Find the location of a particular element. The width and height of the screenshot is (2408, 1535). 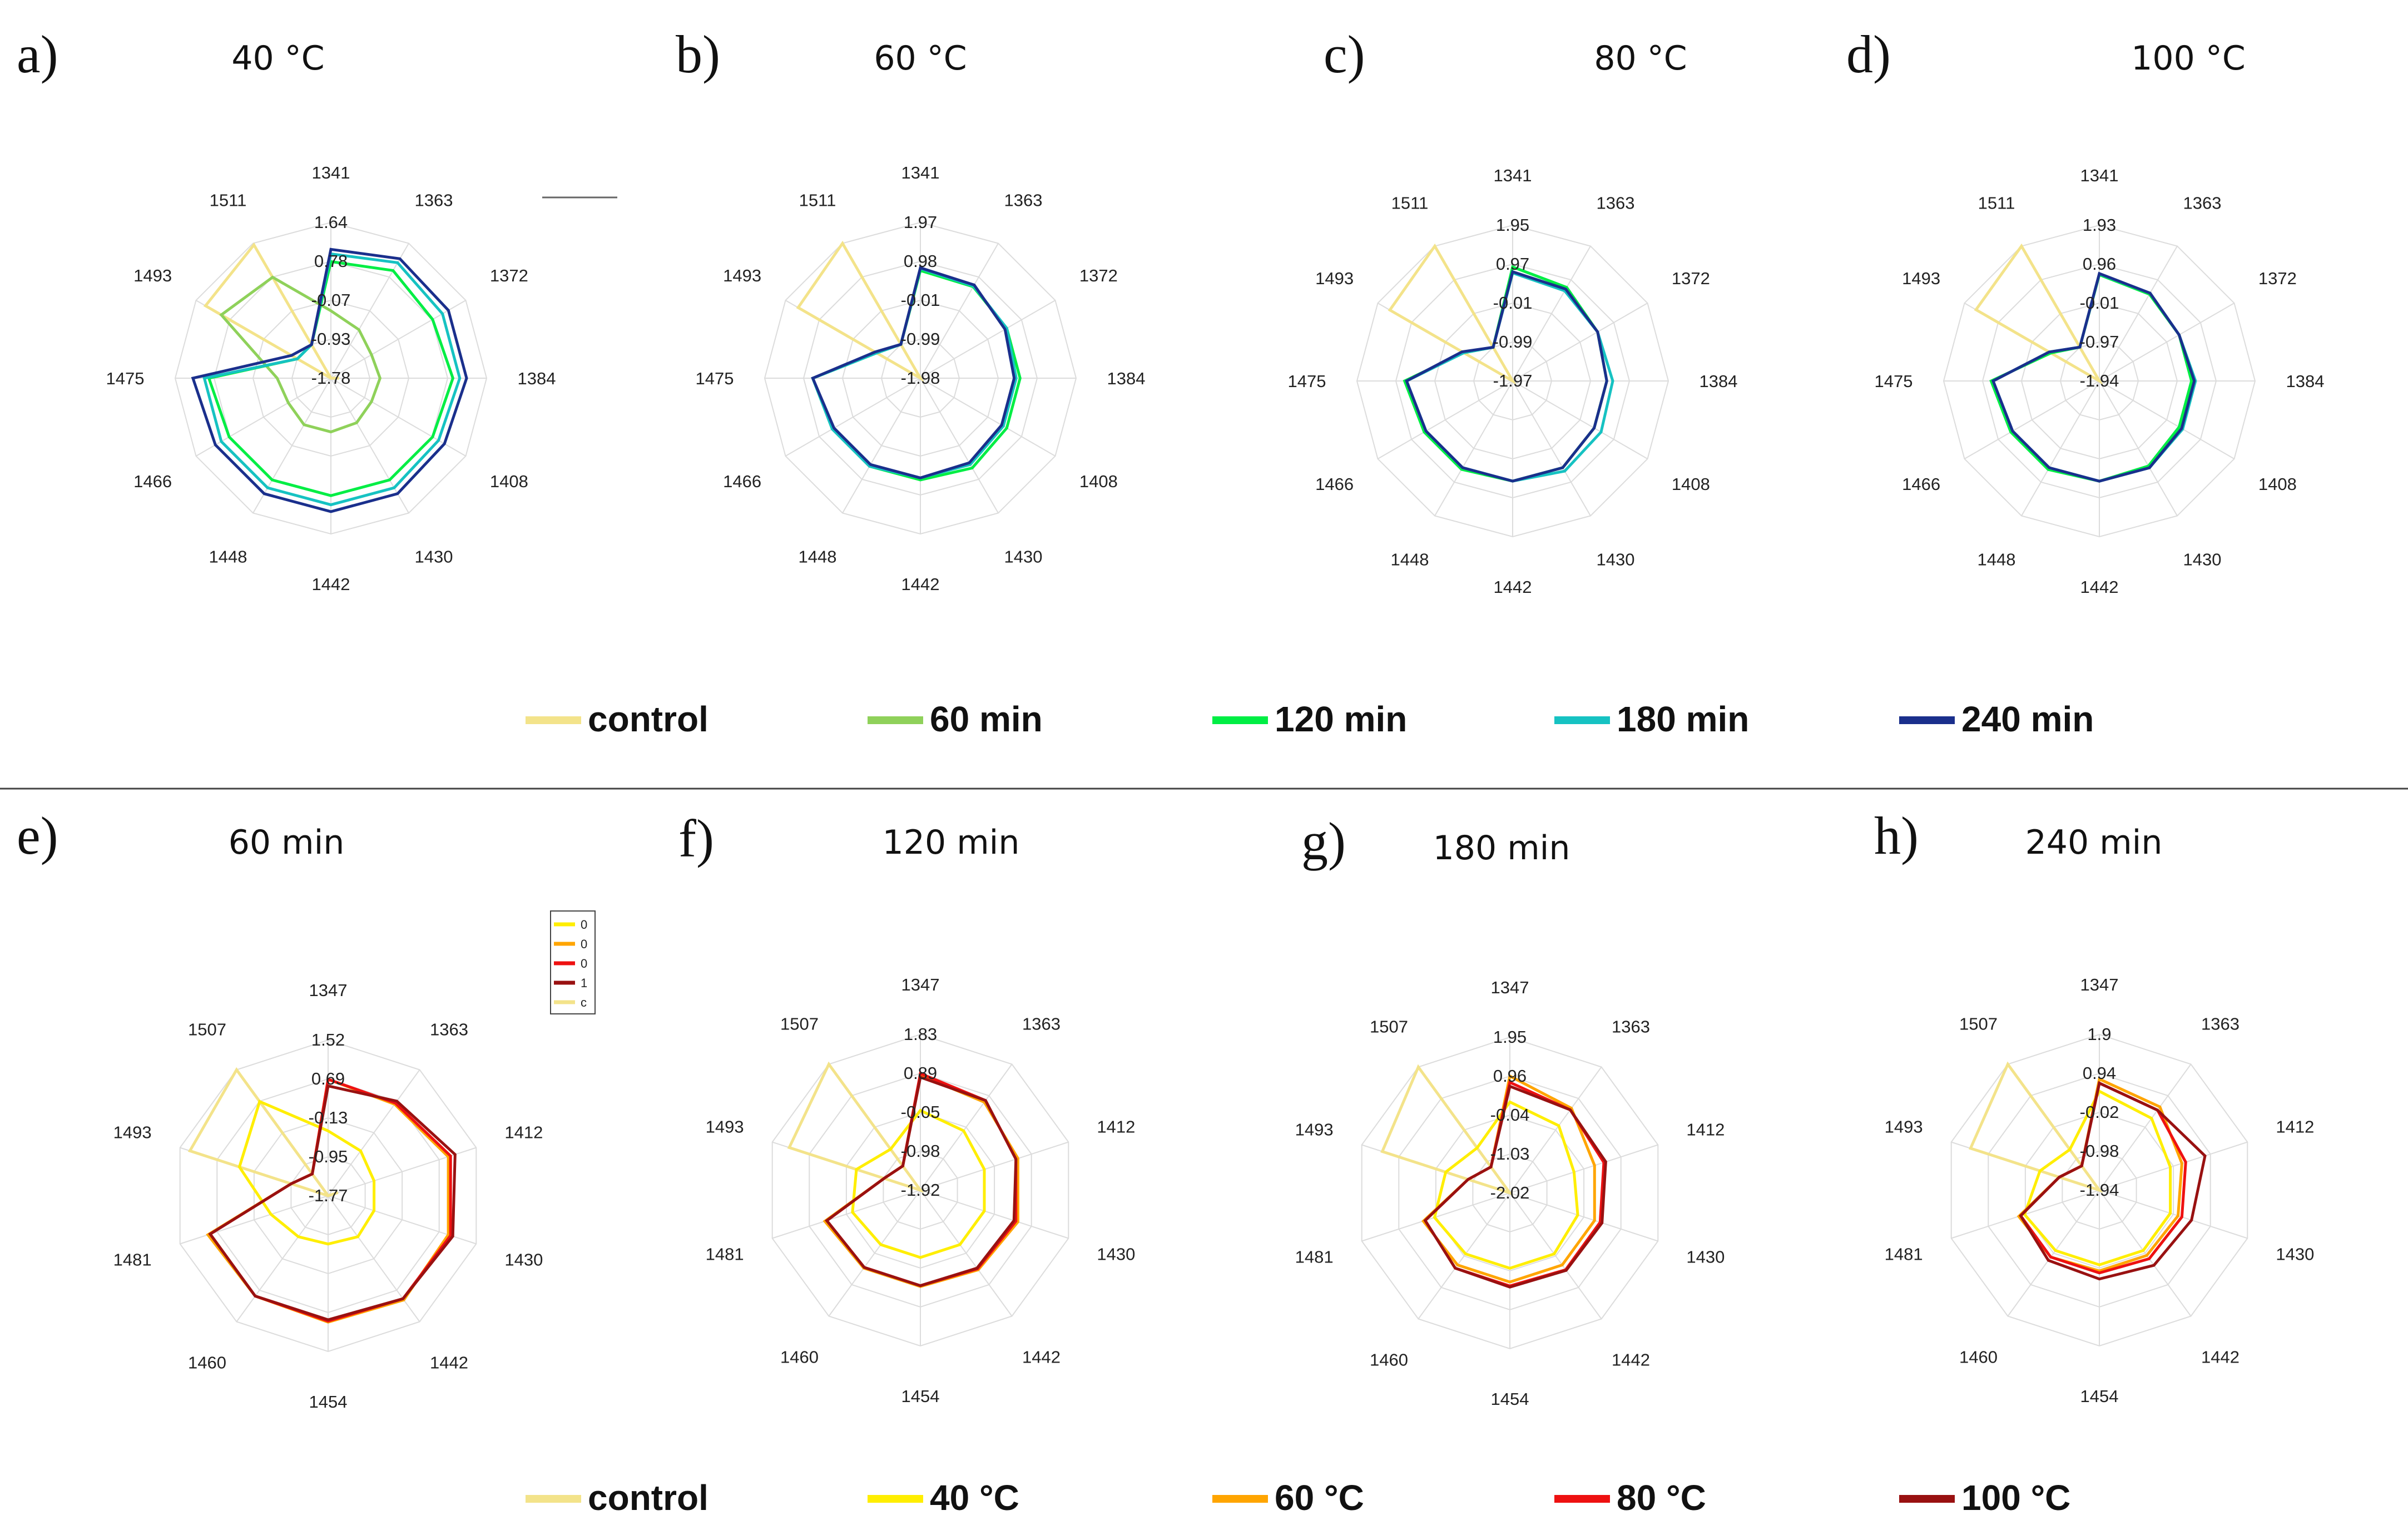

axis-label: 1363 is located at coordinates (2202, 203).